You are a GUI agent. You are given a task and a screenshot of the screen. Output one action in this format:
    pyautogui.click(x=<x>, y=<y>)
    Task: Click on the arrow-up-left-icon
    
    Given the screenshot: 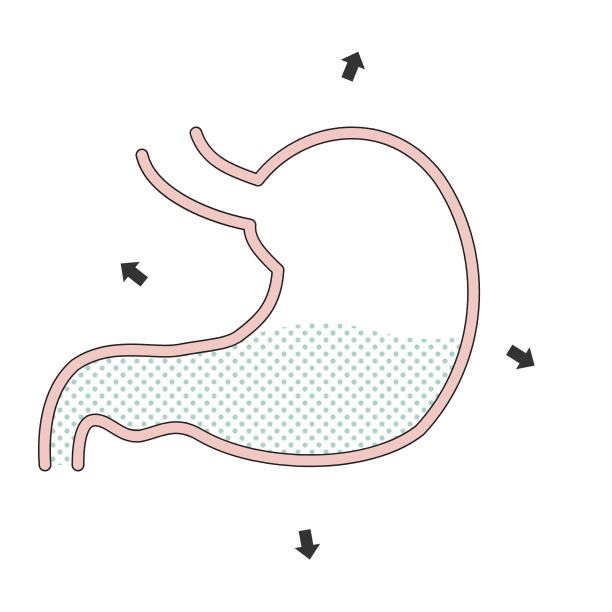 What is the action you would take?
    pyautogui.click(x=134, y=274)
    